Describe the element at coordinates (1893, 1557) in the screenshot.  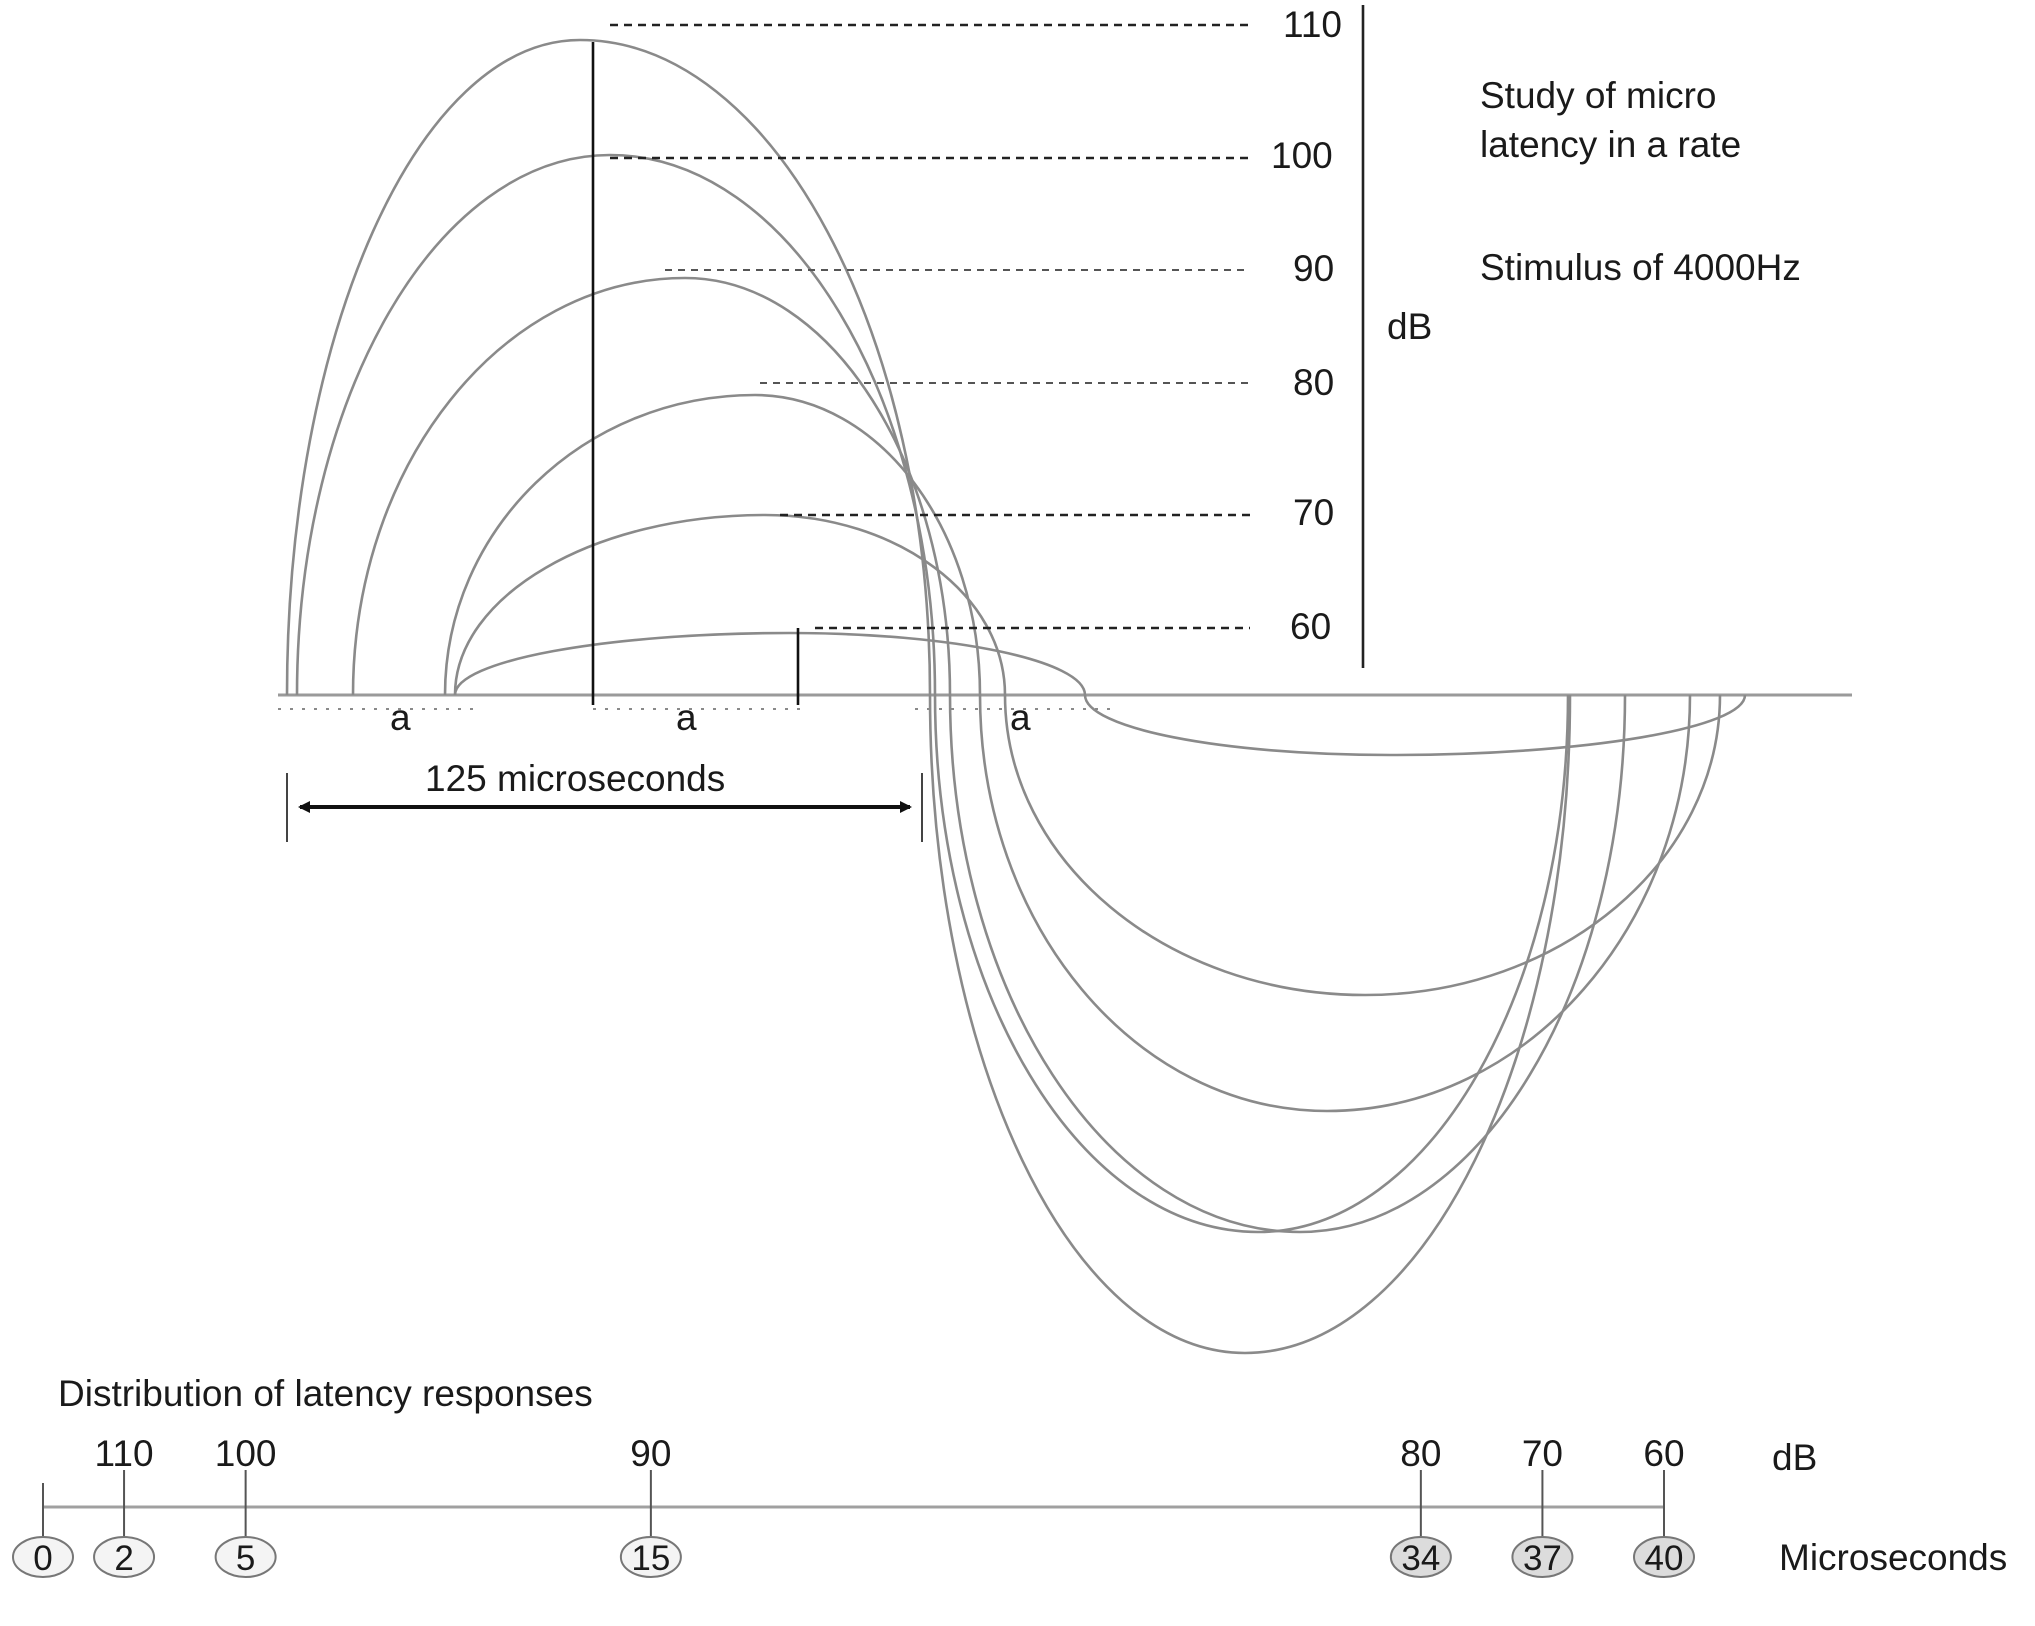
I see `distribution-time-unit: Microseconds` at that location.